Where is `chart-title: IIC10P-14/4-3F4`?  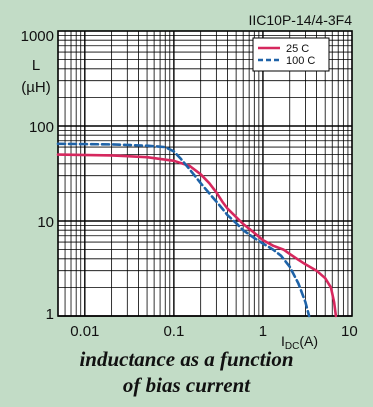
chart-title: IIC10P-14/4-3F4 is located at coordinates (301, 20).